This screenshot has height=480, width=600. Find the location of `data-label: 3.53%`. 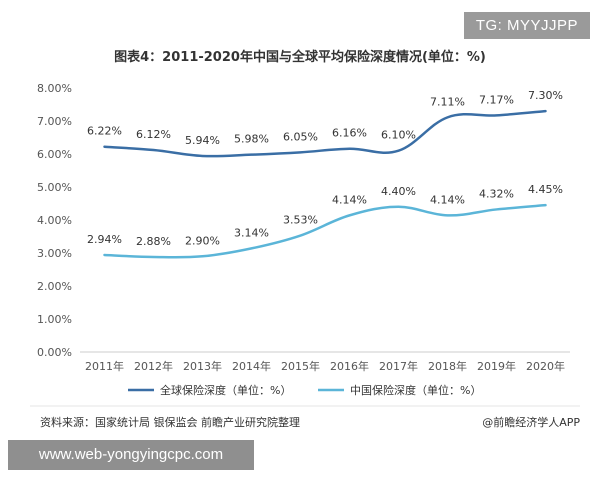

data-label: 3.53% is located at coordinates (300, 220).